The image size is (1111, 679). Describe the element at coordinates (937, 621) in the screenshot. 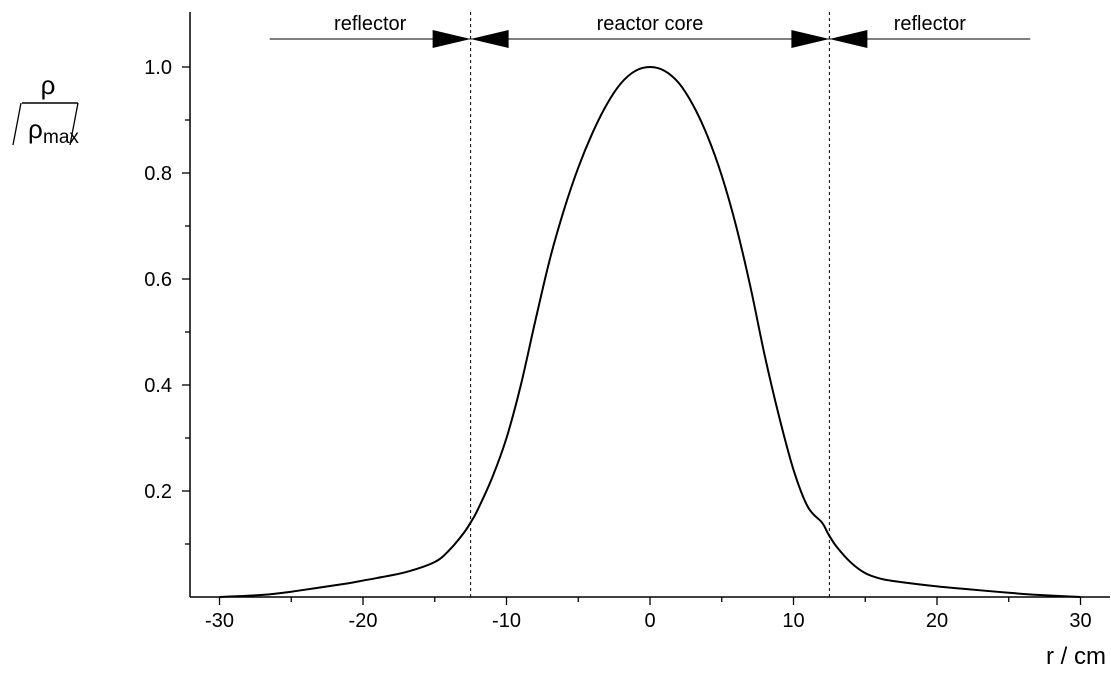

I see `x-tick-label: 20` at that location.